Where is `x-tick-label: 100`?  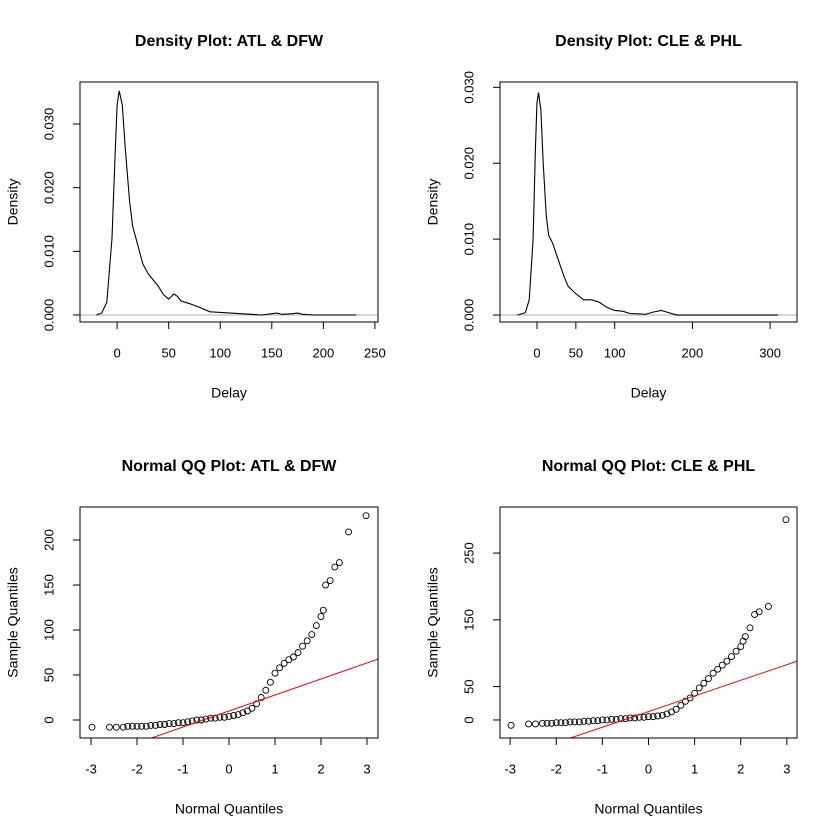
x-tick-label: 100 is located at coordinates (615, 352).